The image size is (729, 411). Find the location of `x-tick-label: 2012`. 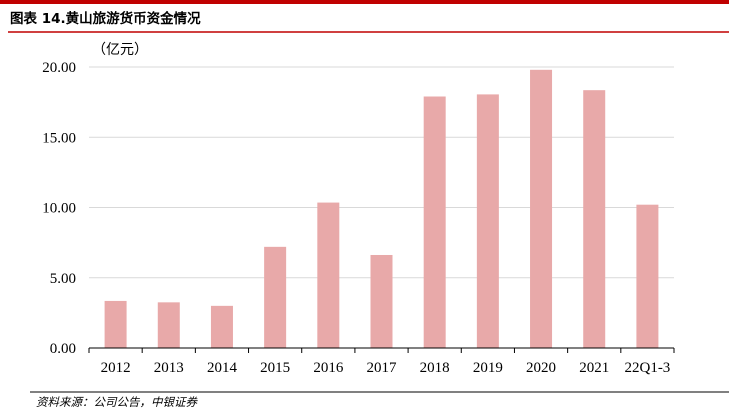

x-tick-label: 2012 is located at coordinates (116, 368).